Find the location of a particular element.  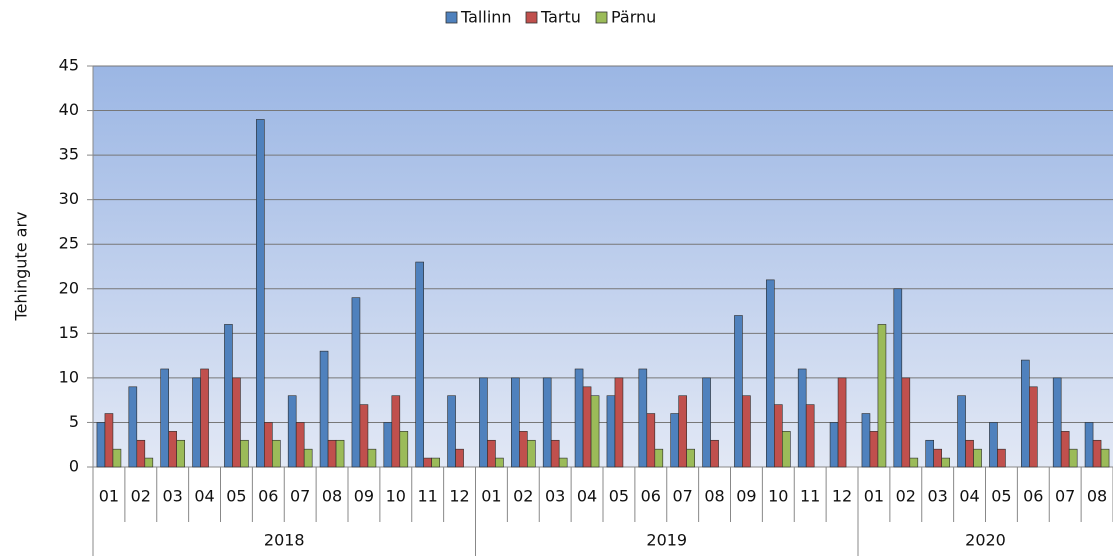

legend-label: Pärnu is located at coordinates (633, 17).